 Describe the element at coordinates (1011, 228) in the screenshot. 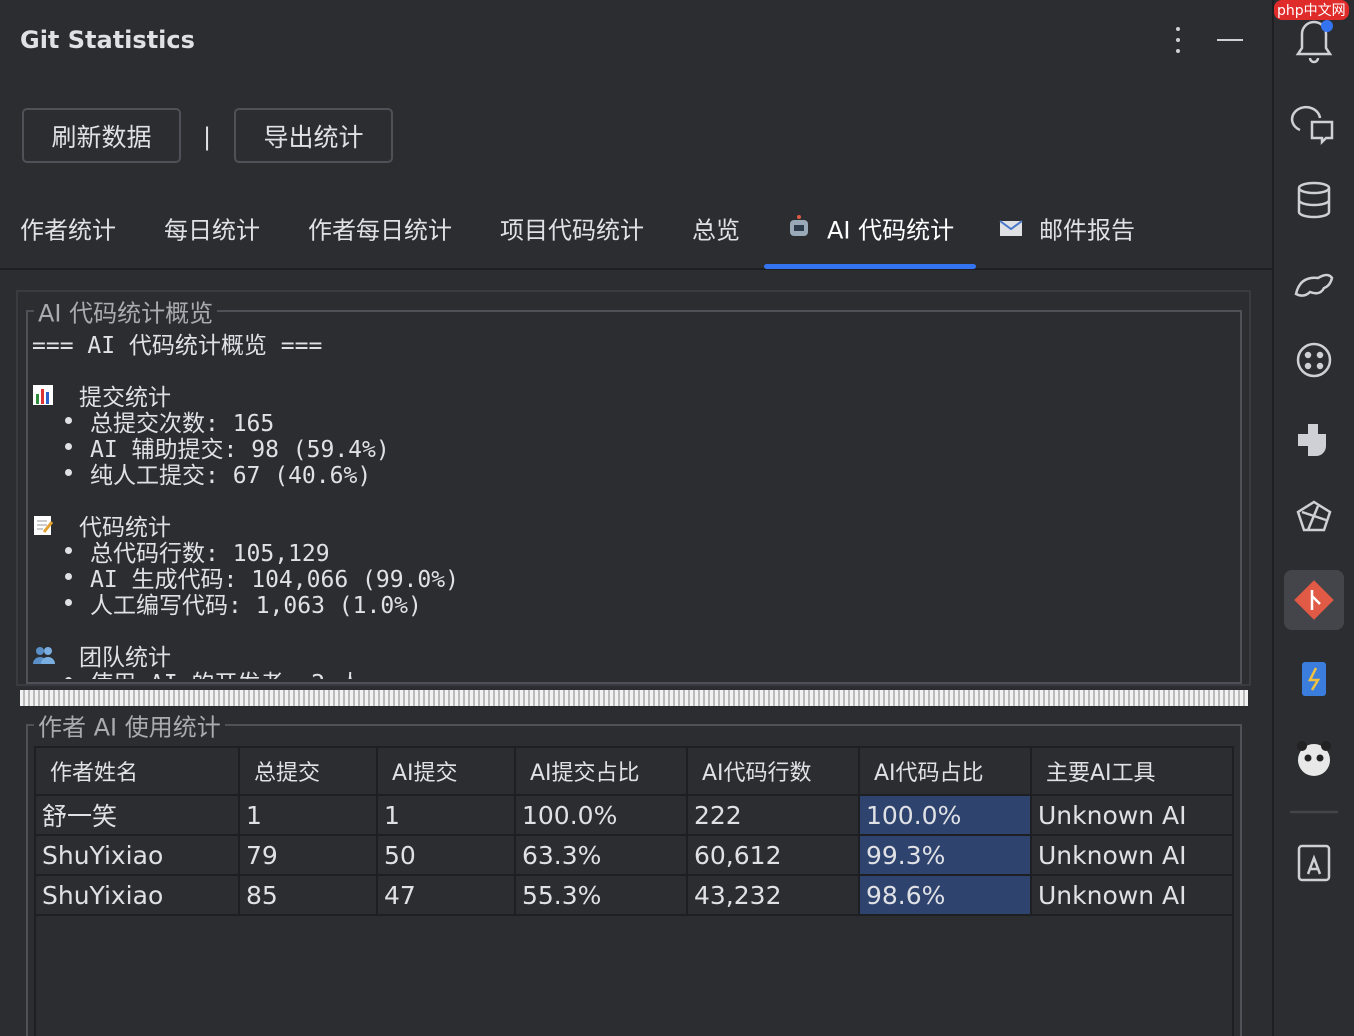

I see `mail-icon` at that location.